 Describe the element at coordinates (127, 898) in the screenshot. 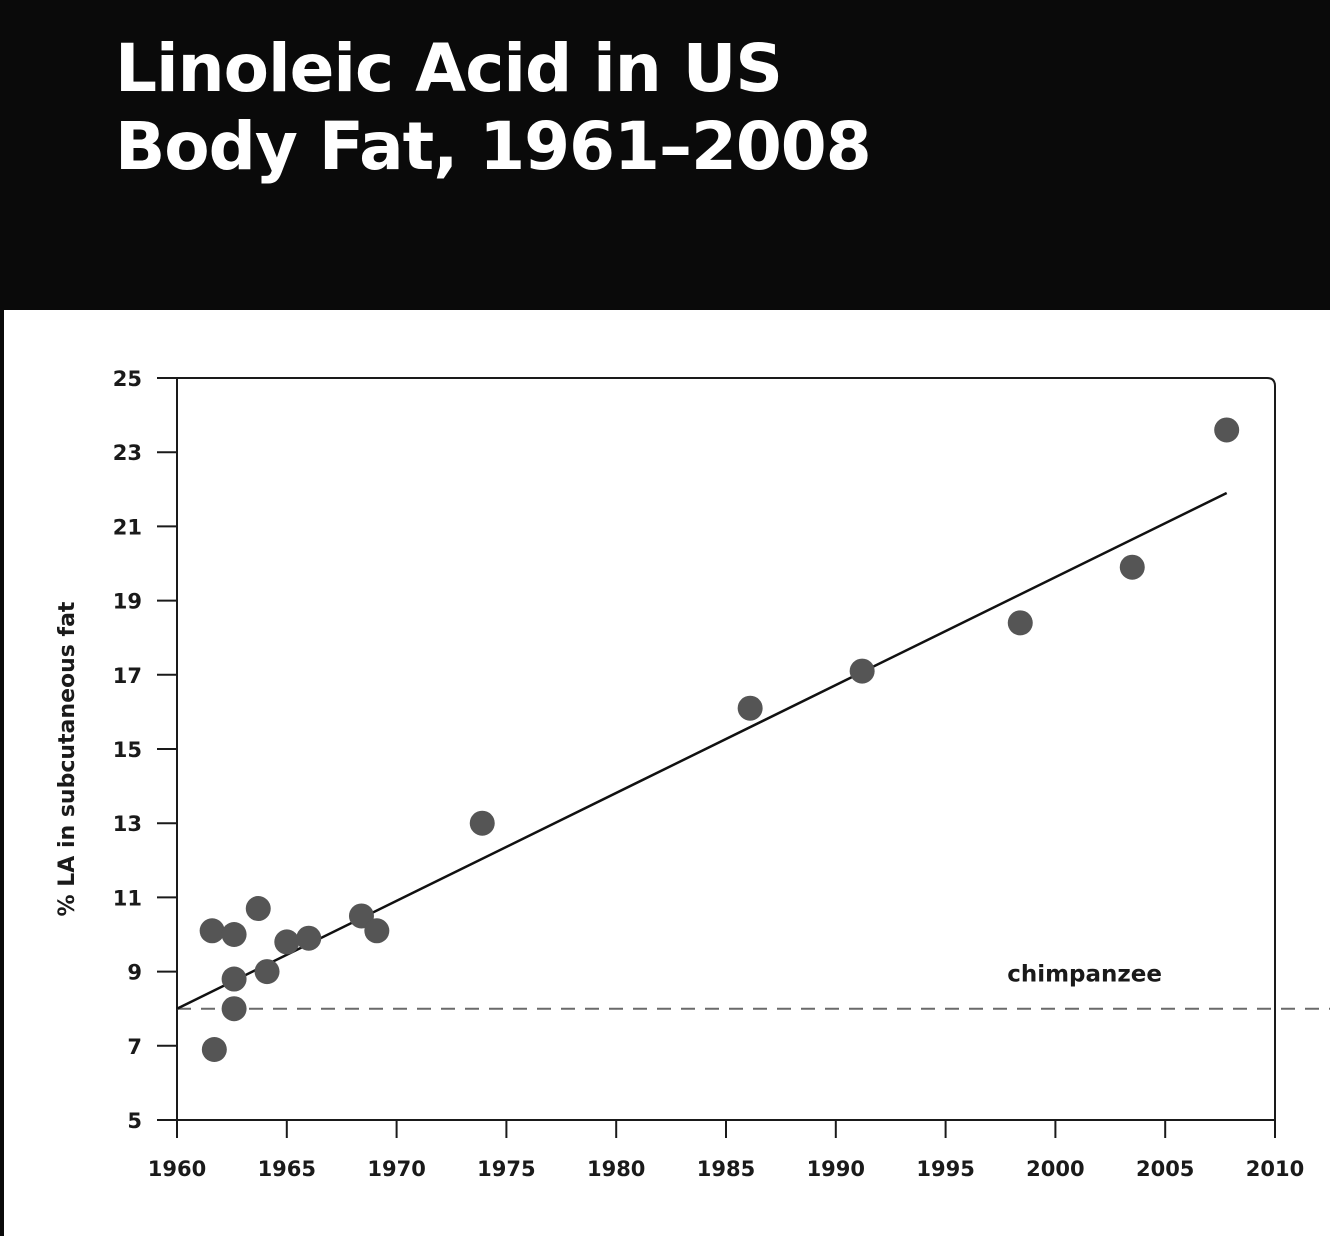

I see `y-tick-label: 11` at that location.